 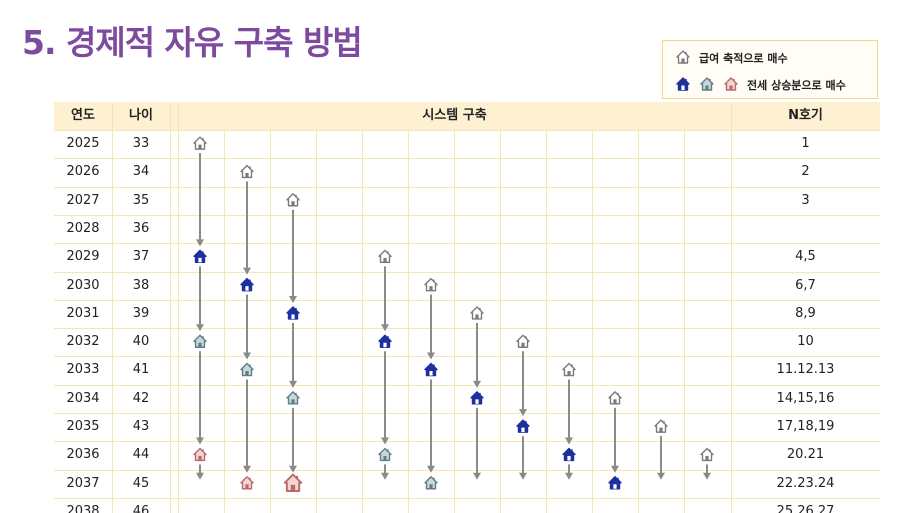 What do you see at coordinates (83, 426) in the screenshot?
I see `cell-year: 2035` at bounding box center [83, 426].